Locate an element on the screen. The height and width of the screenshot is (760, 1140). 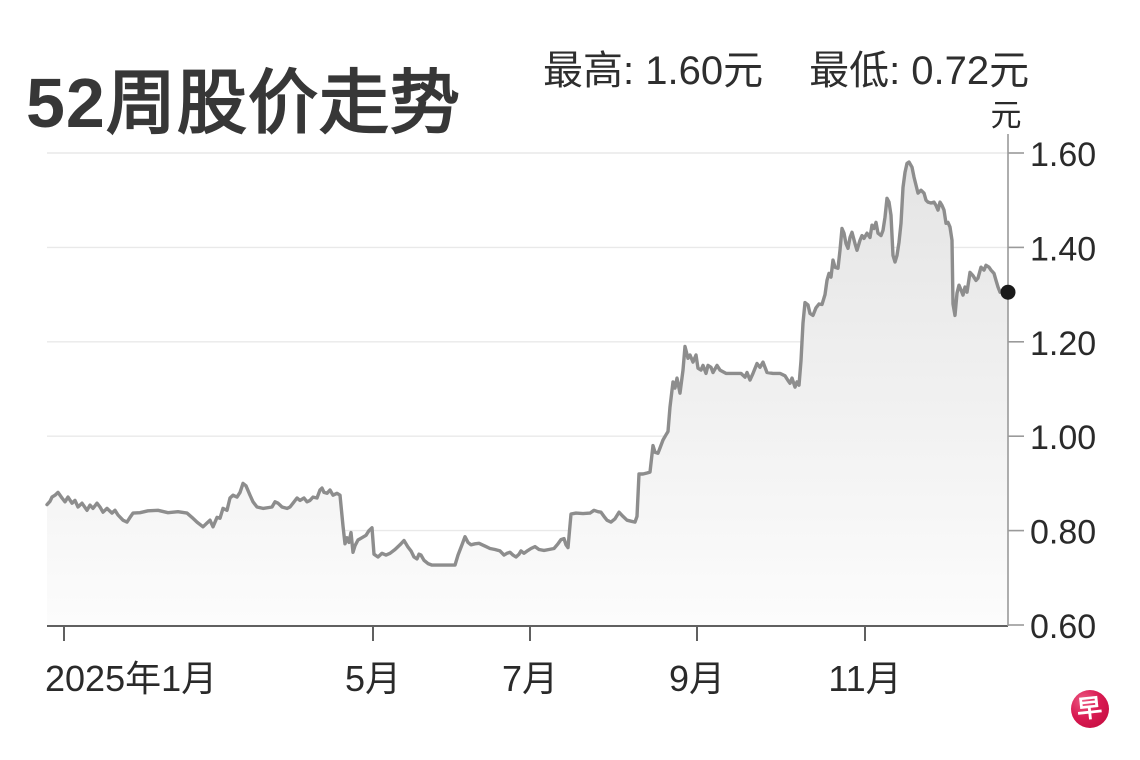
last-price-dot is located at coordinates (1008, 292).